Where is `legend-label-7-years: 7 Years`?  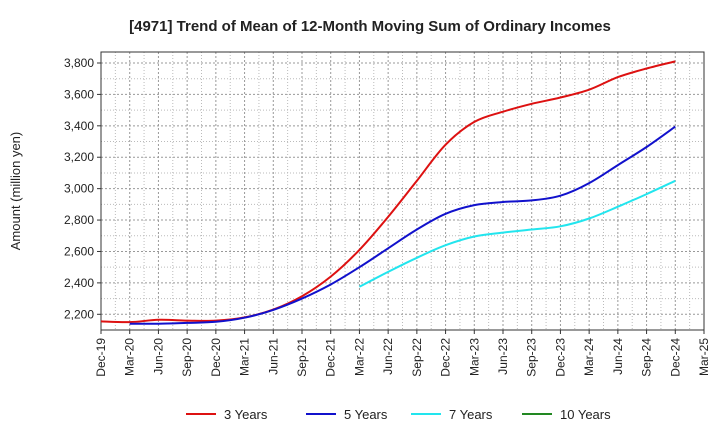 legend-label-7-years: 7 Years is located at coordinates (471, 414).